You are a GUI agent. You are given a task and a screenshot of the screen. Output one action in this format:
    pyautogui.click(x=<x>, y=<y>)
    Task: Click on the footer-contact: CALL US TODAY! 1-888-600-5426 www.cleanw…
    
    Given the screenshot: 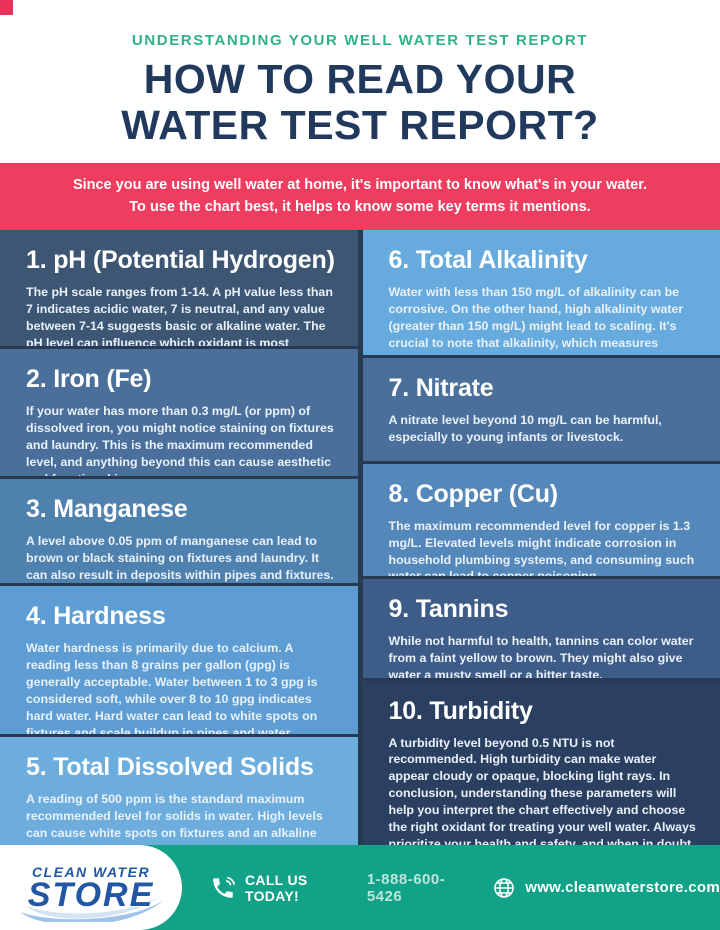 What is the action you would take?
    pyautogui.click(x=465, y=888)
    